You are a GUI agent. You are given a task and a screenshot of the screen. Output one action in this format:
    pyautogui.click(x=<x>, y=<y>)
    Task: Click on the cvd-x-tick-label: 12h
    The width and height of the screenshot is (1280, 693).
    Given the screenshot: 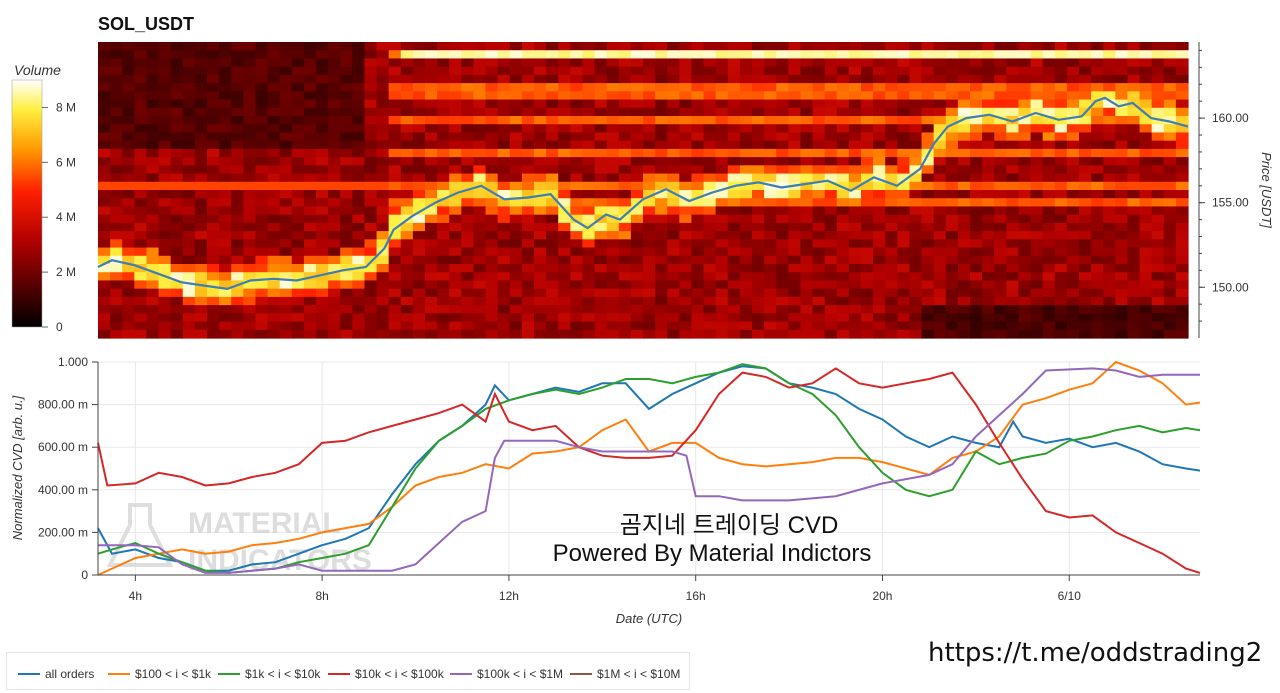 What is the action you would take?
    pyautogui.click(x=509, y=596)
    